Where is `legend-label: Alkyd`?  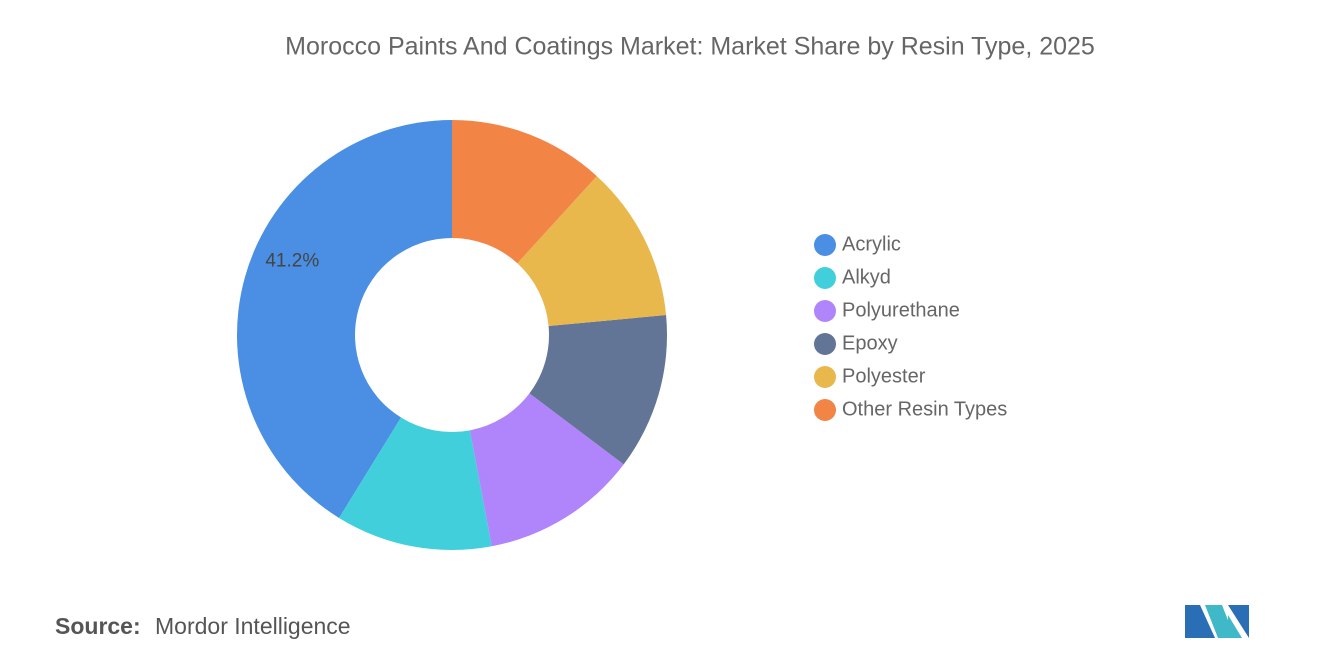 legend-label: Alkyd is located at coordinates (866, 277).